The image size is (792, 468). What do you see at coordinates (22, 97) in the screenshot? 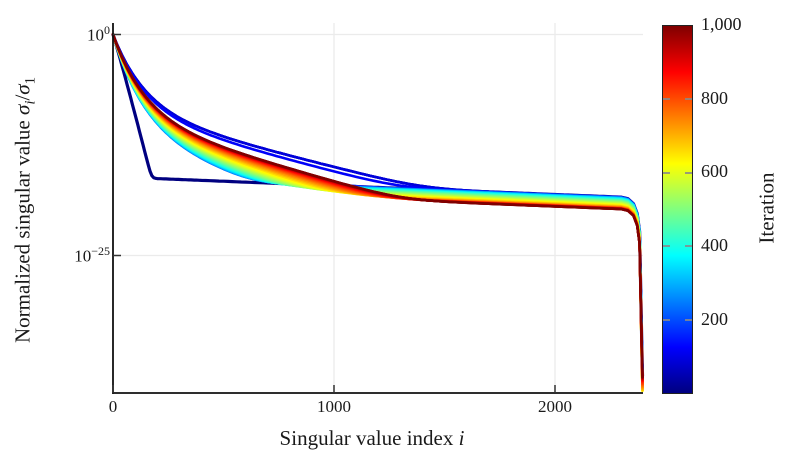
I see `fraction-slash: /` at bounding box center [22, 97].